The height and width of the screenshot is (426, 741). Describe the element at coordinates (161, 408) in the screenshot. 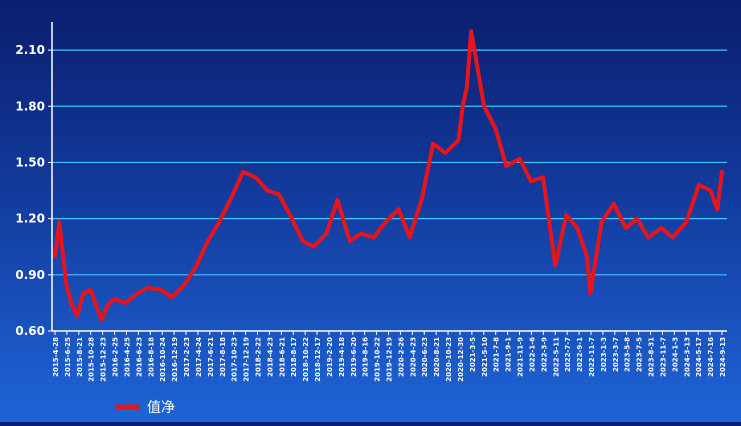

I see `legend-label: 值净` at that location.